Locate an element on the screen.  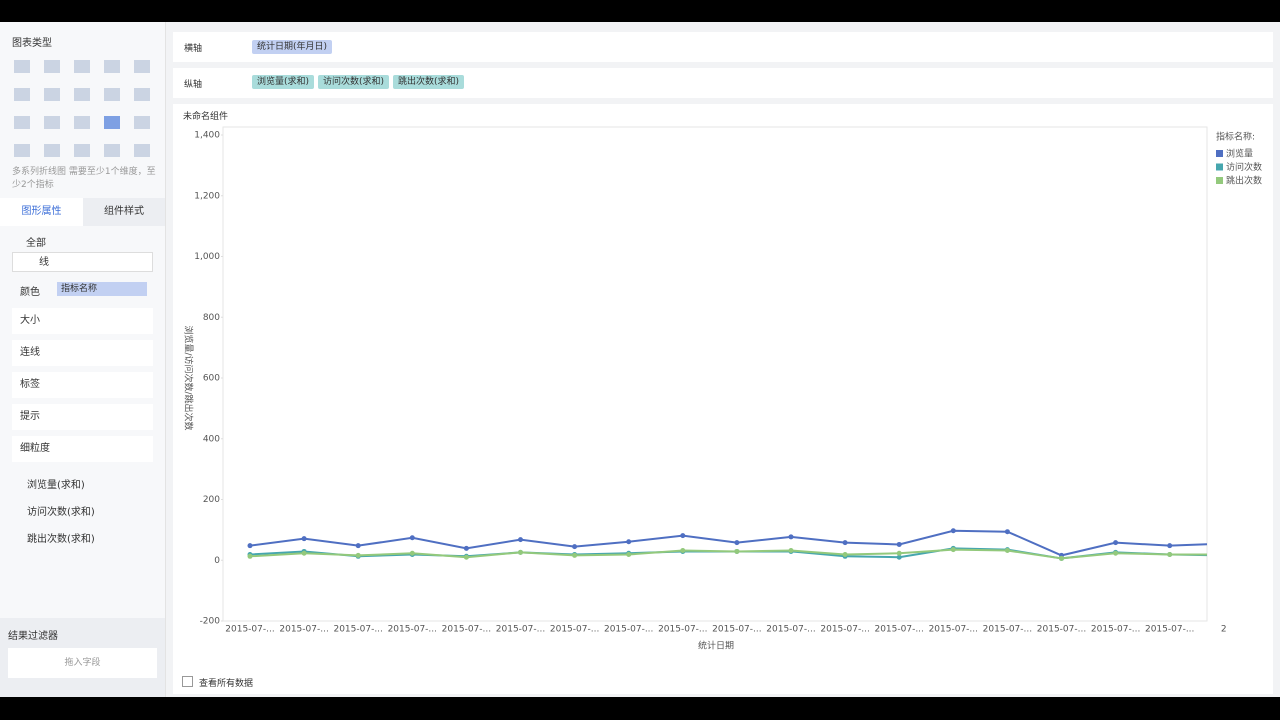
color-field: 指标名称 is located at coordinates (102, 289).